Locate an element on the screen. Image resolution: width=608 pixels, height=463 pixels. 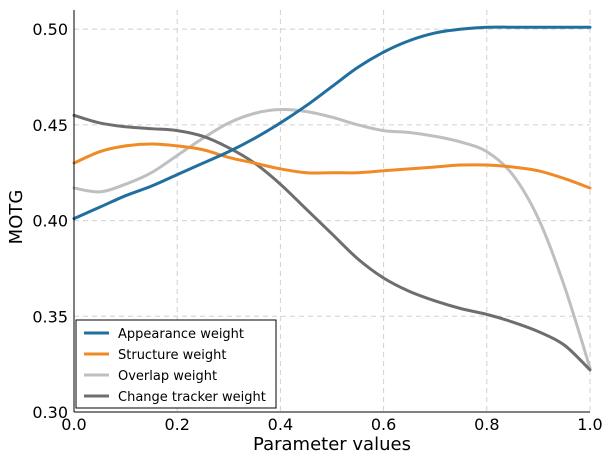
legend-label-overlap-weight: Overlap weight is located at coordinates (167, 376).